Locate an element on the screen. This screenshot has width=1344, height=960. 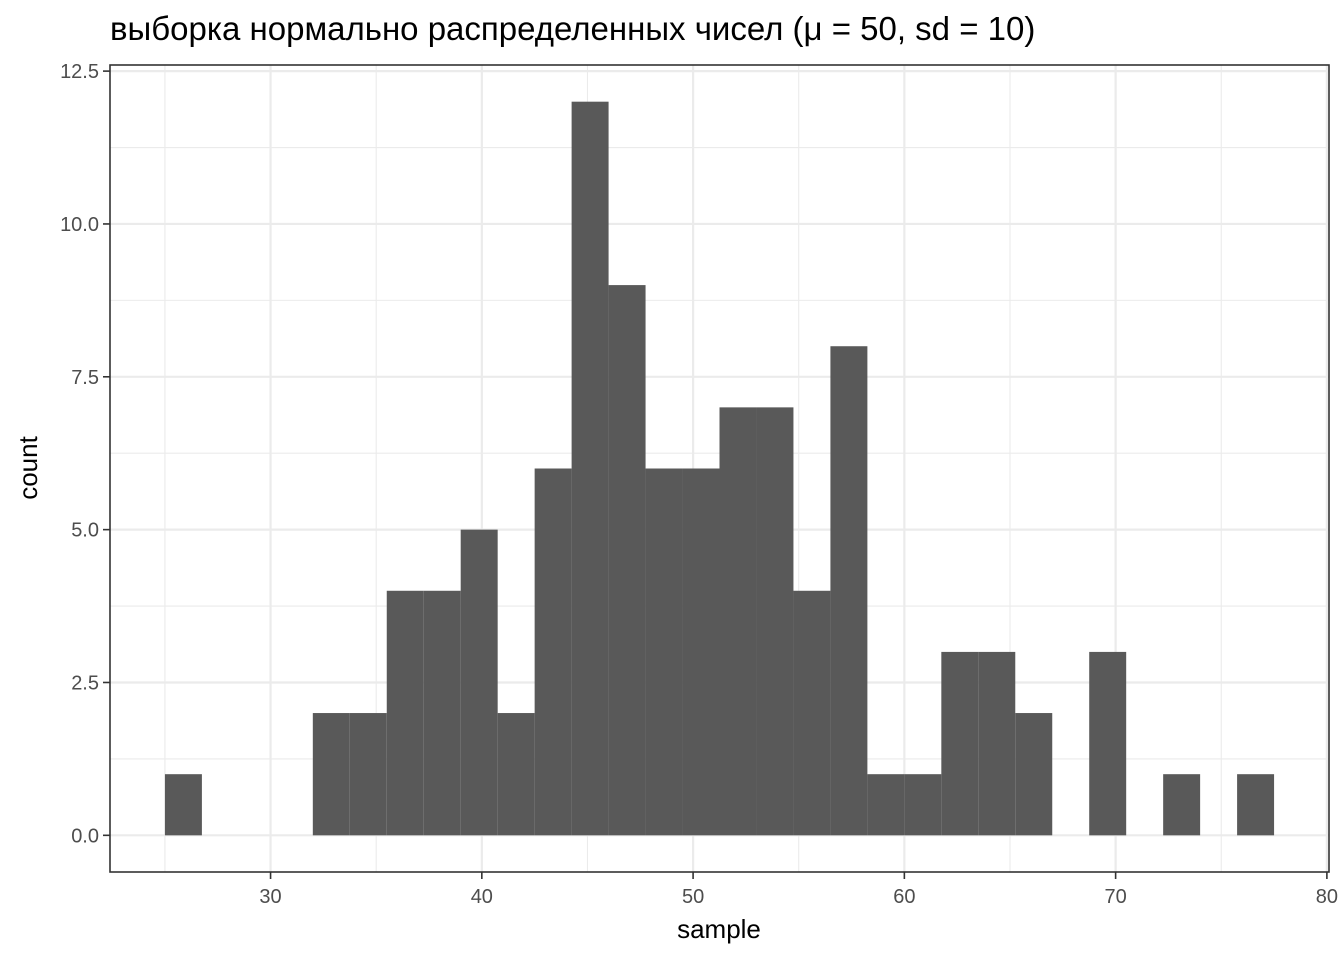
x-tick-label: 30 is located at coordinates (270, 897).